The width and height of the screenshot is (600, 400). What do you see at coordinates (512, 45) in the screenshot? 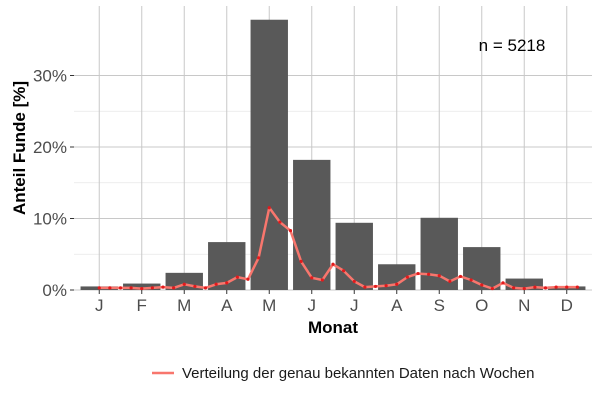
I see `annotation-n: n = 5218` at bounding box center [512, 45].